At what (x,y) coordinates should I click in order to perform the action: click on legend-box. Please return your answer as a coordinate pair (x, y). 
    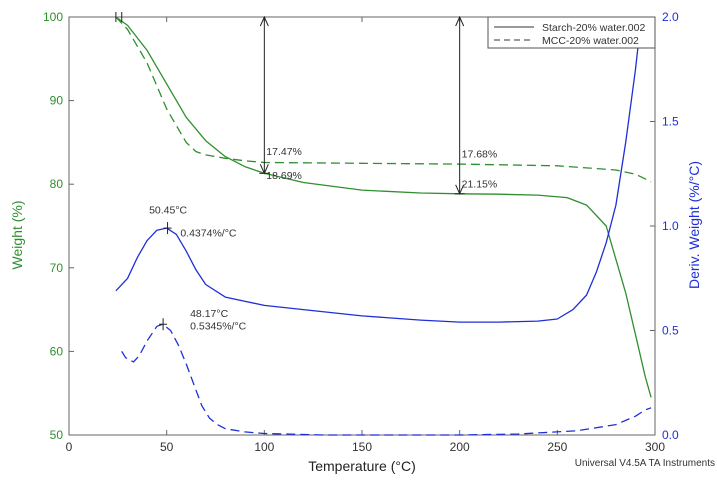
    Looking at the image, I should click on (571, 32).